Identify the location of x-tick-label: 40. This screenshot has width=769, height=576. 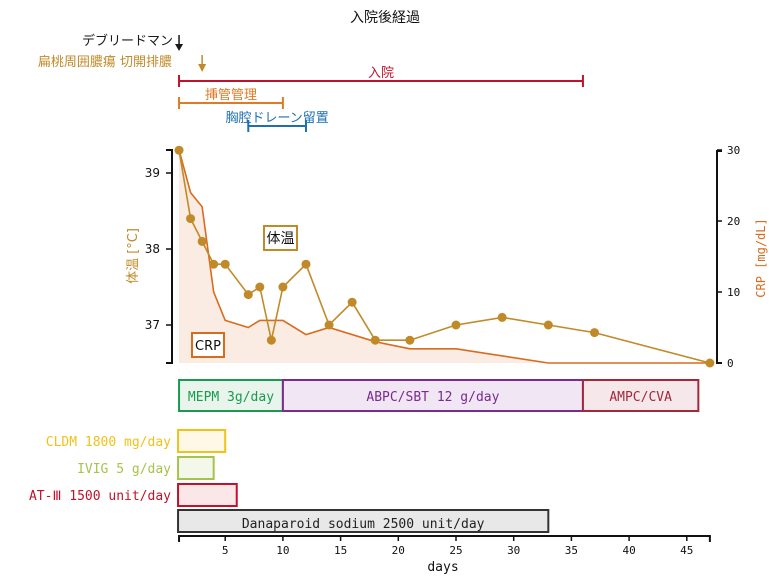
(628, 550).